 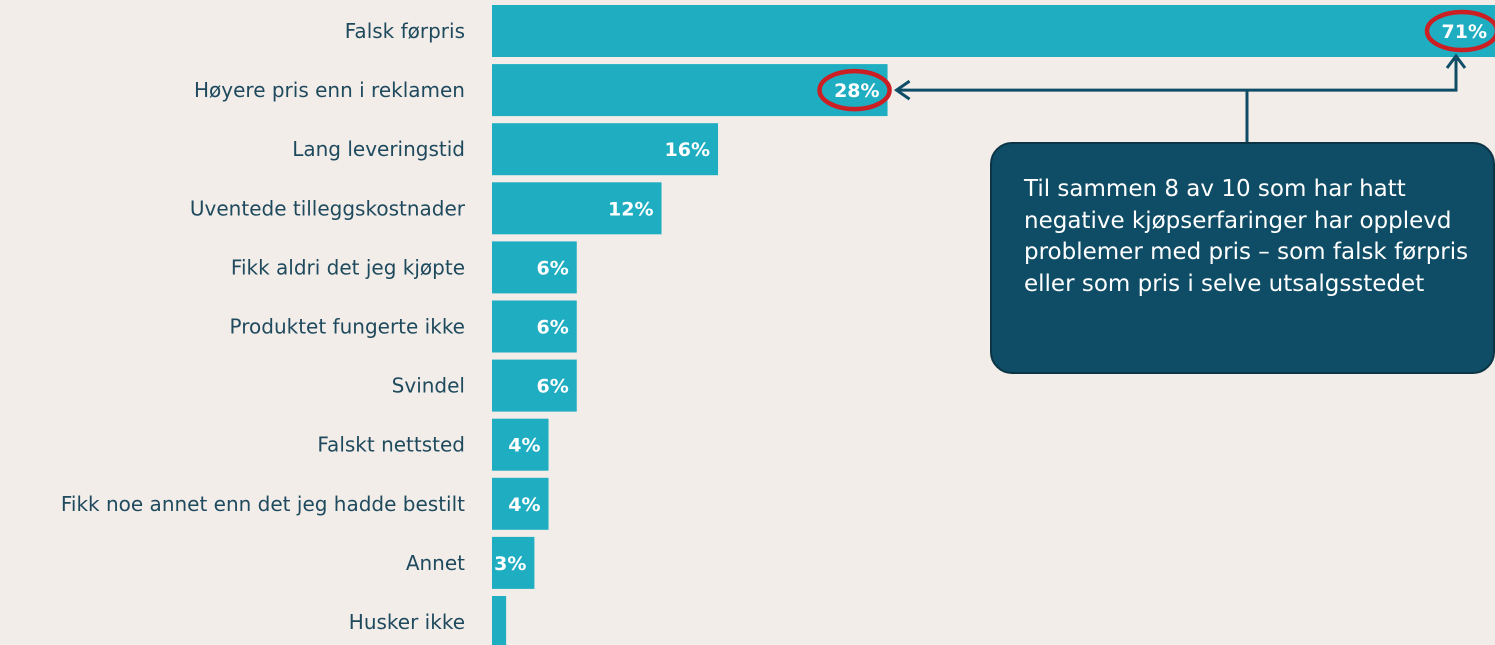 I want to click on arrowhead-up, so click(x=1456, y=61).